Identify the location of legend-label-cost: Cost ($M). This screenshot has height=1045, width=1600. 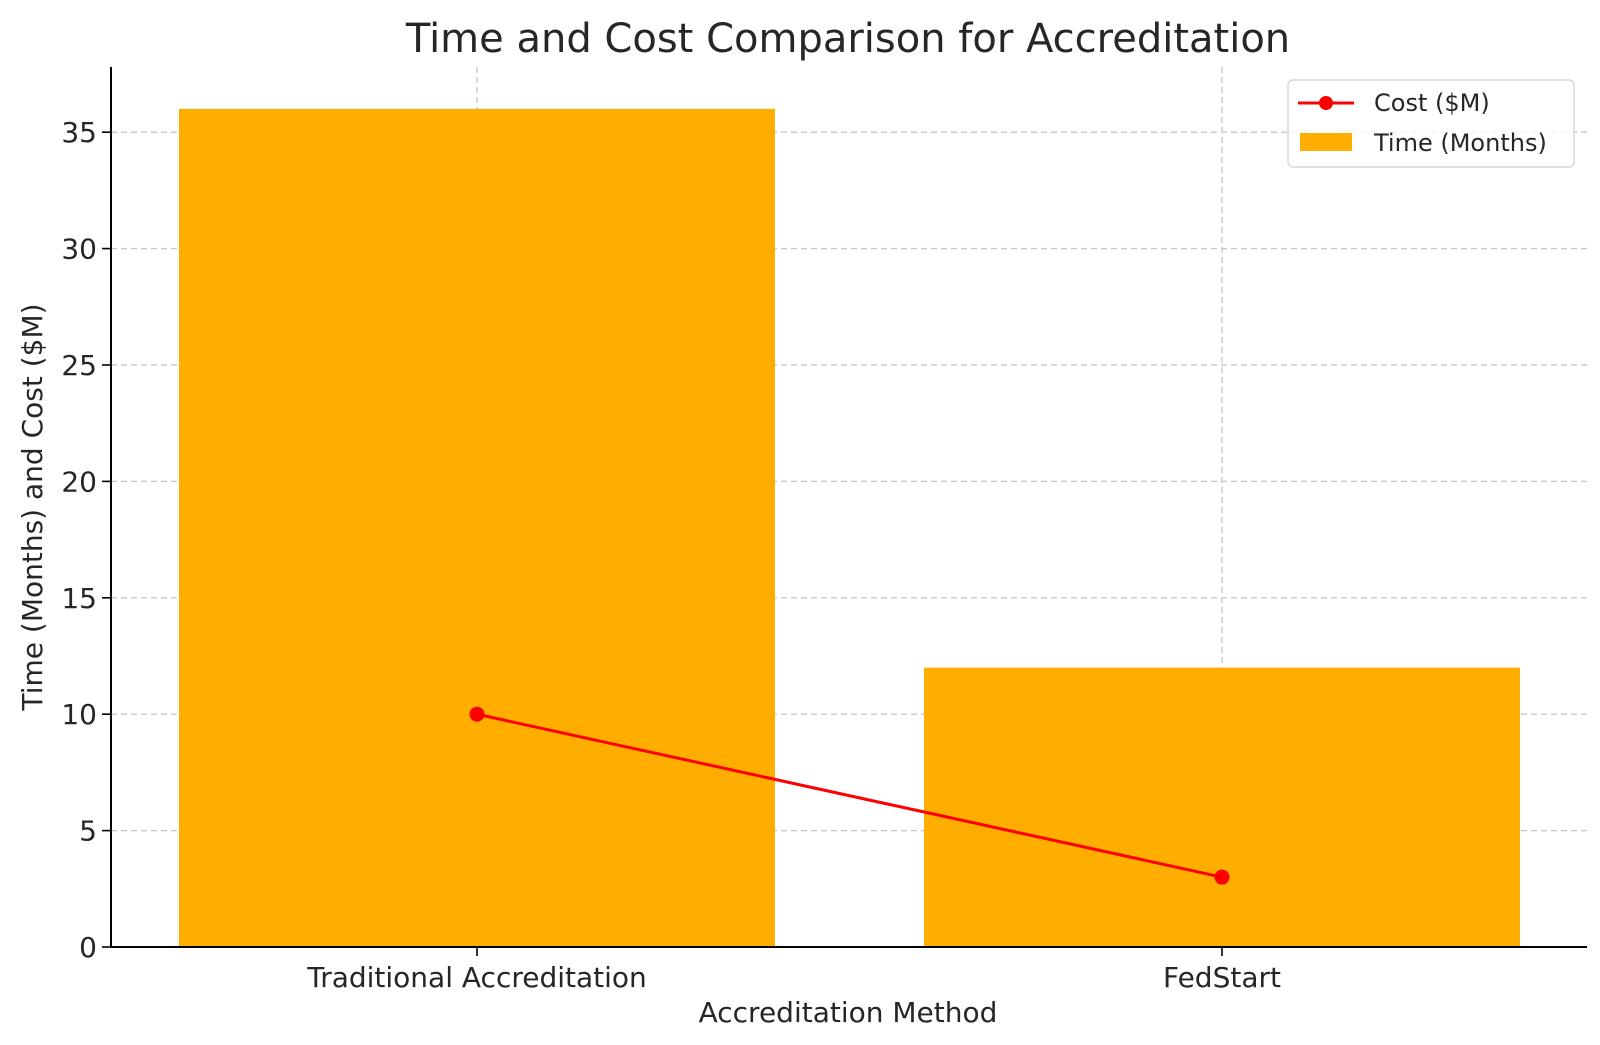
(1432, 103).